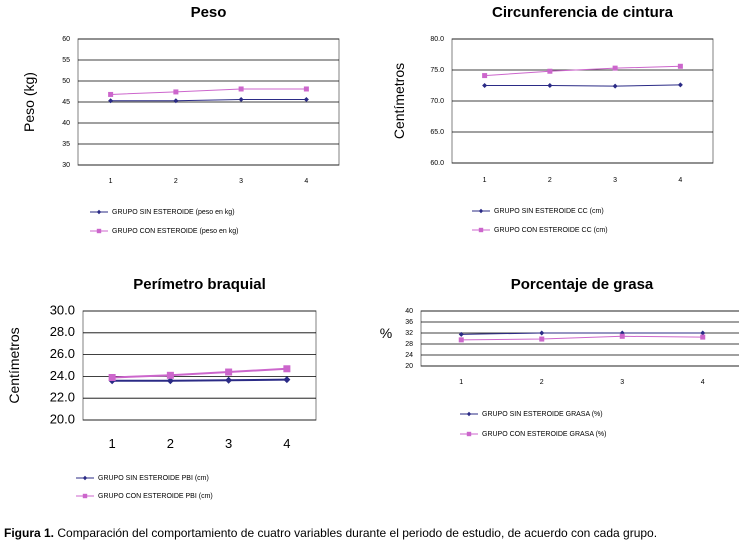  I want to click on y-tick-label: 28, so click(409, 344).